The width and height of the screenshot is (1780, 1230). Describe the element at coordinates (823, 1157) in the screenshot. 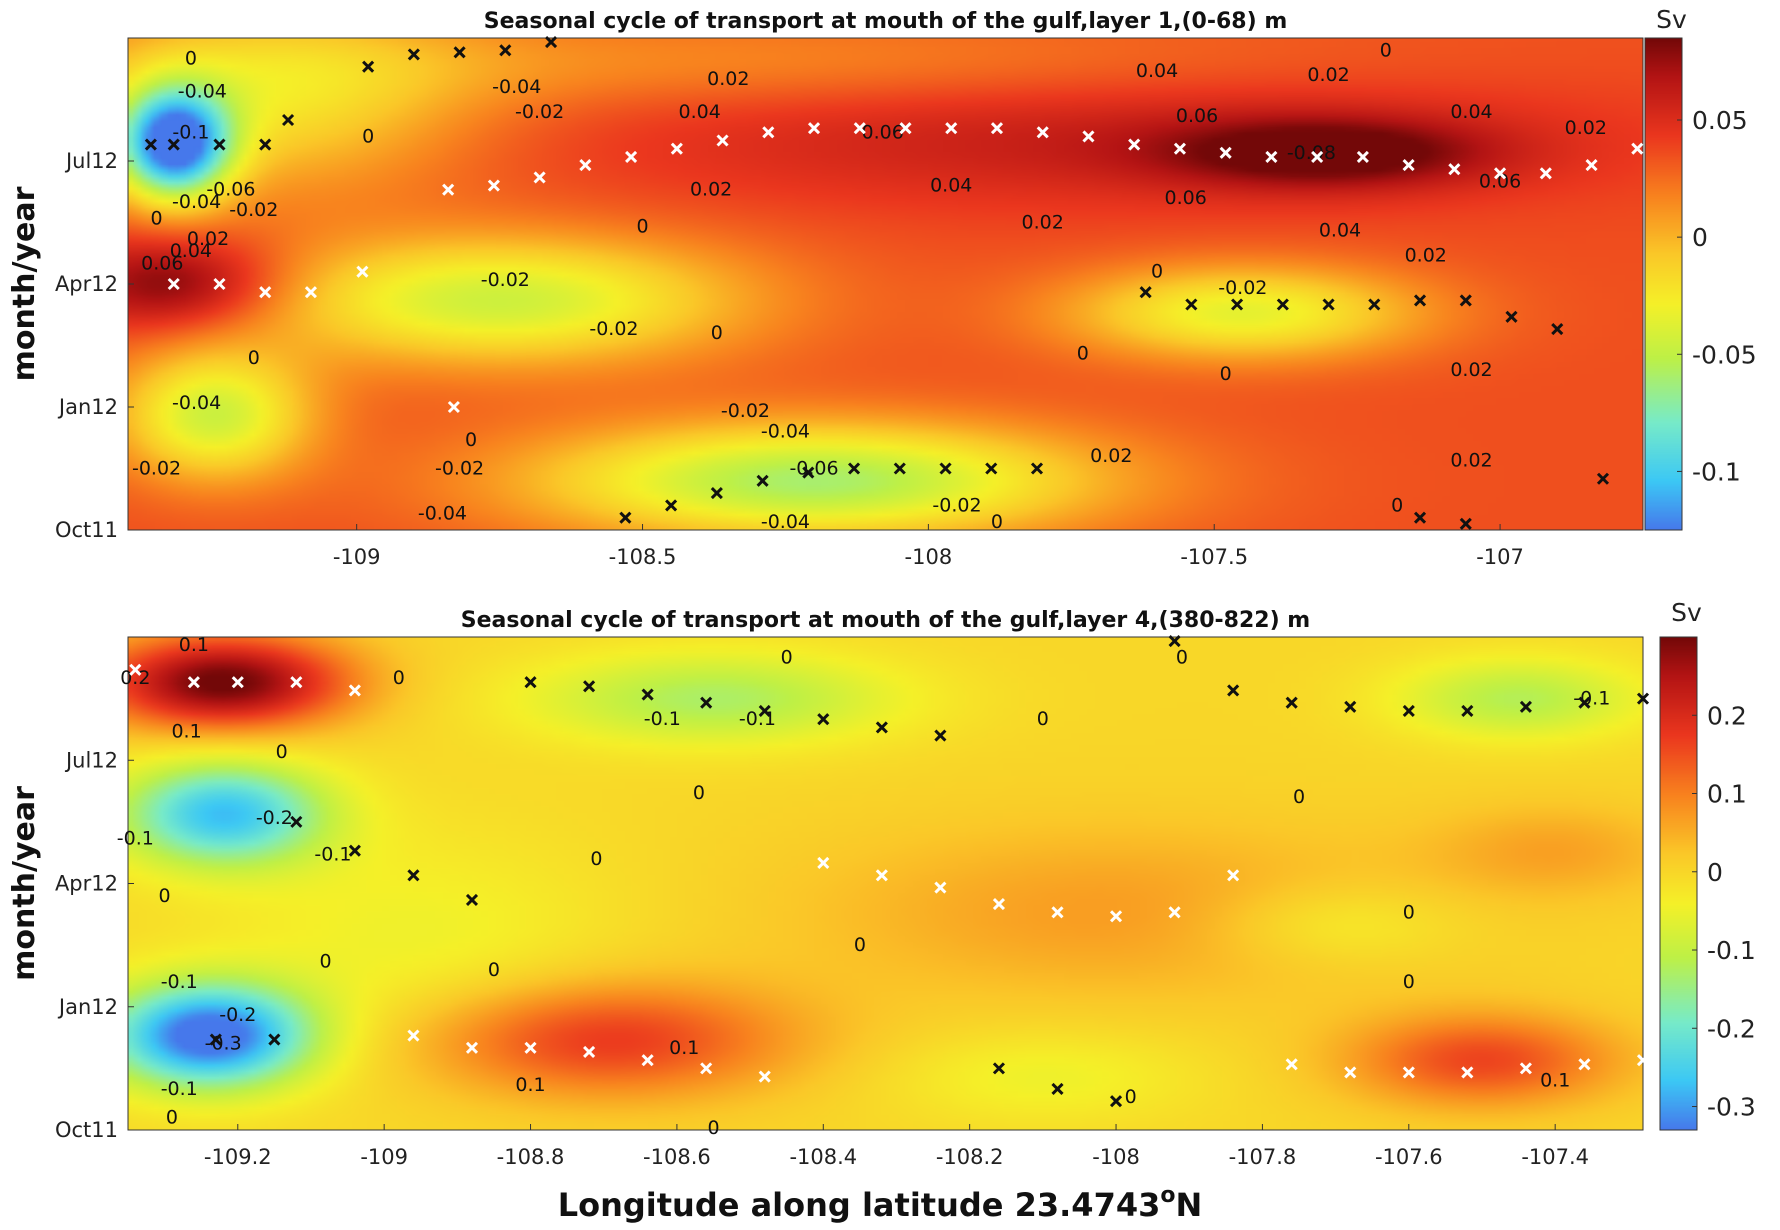

I see `x-tick-label: -108.4` at that location.